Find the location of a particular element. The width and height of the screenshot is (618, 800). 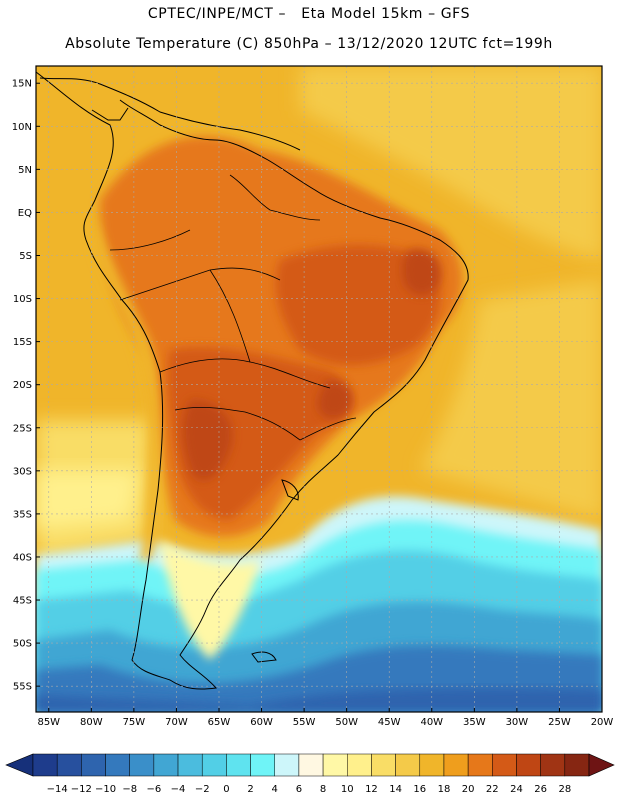

lon-label: 75W is located at coordinates (134, 722).